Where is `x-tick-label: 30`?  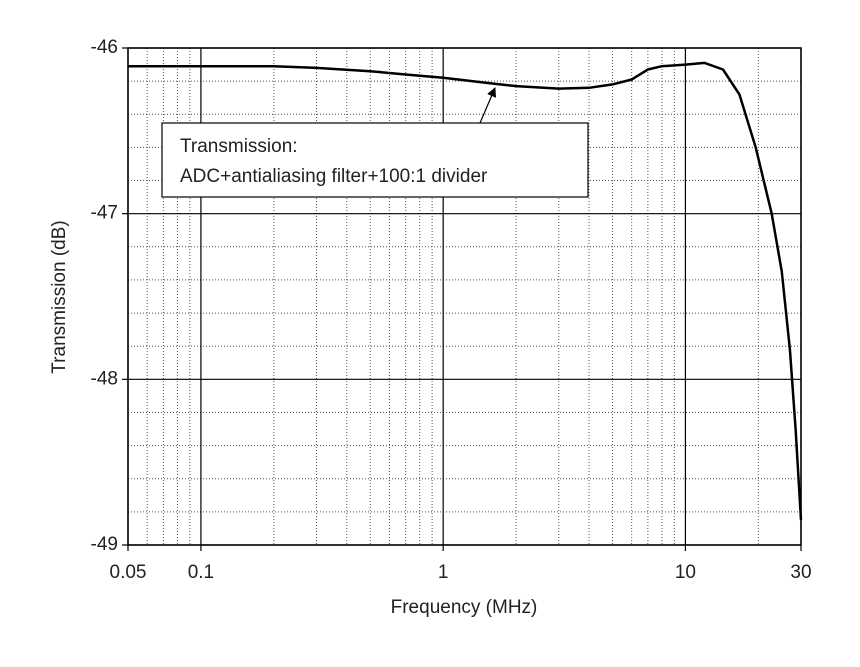
x-tick-label: 30 is located at coordinates (800, 572).